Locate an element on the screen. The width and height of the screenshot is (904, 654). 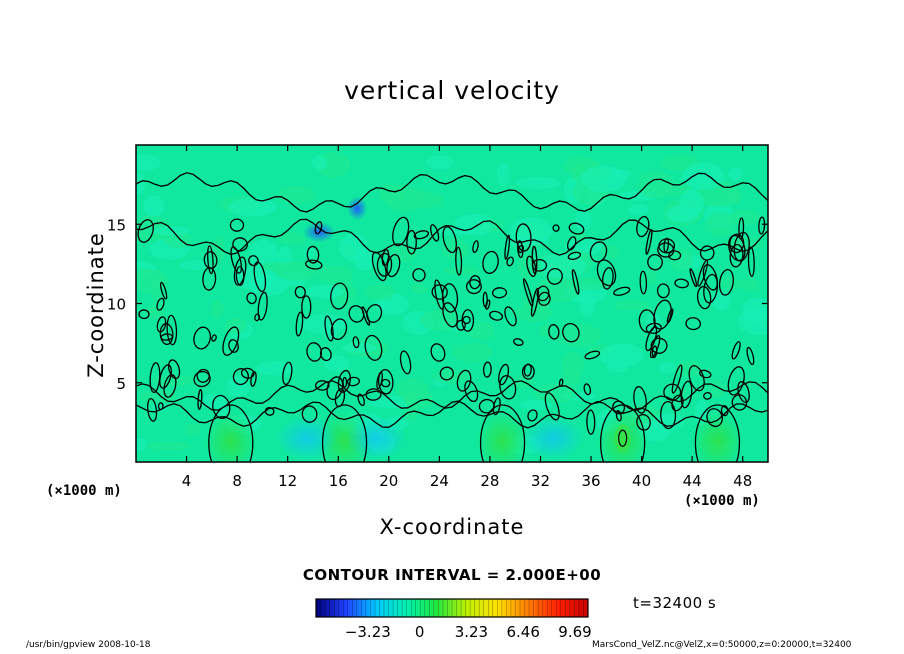
colorbar-tick-label: 3.23 is located at coordinates (471, 632).